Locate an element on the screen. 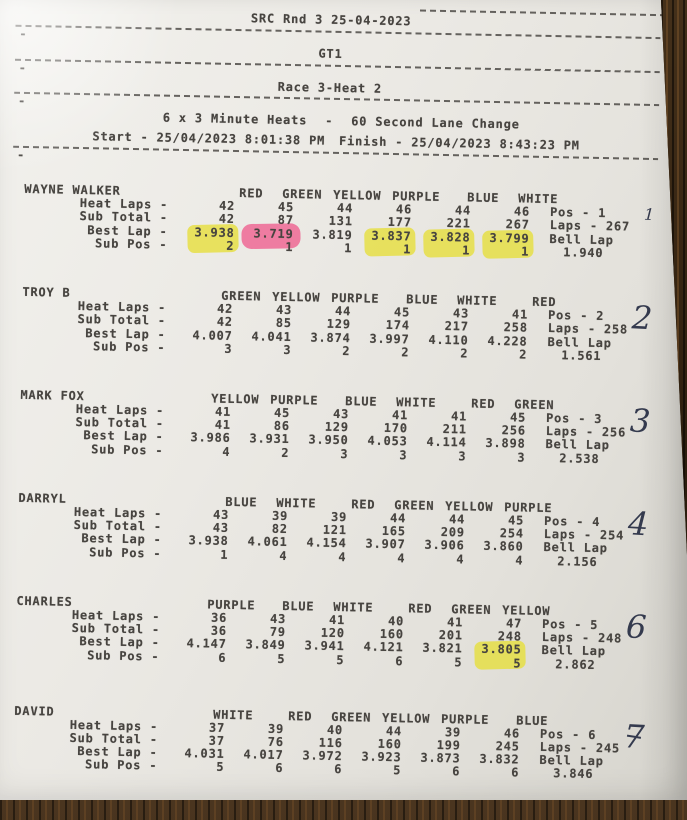 This screenshot has height=820, width=687. best-lap-value: 4.121 is located at coordinates (383, 647).